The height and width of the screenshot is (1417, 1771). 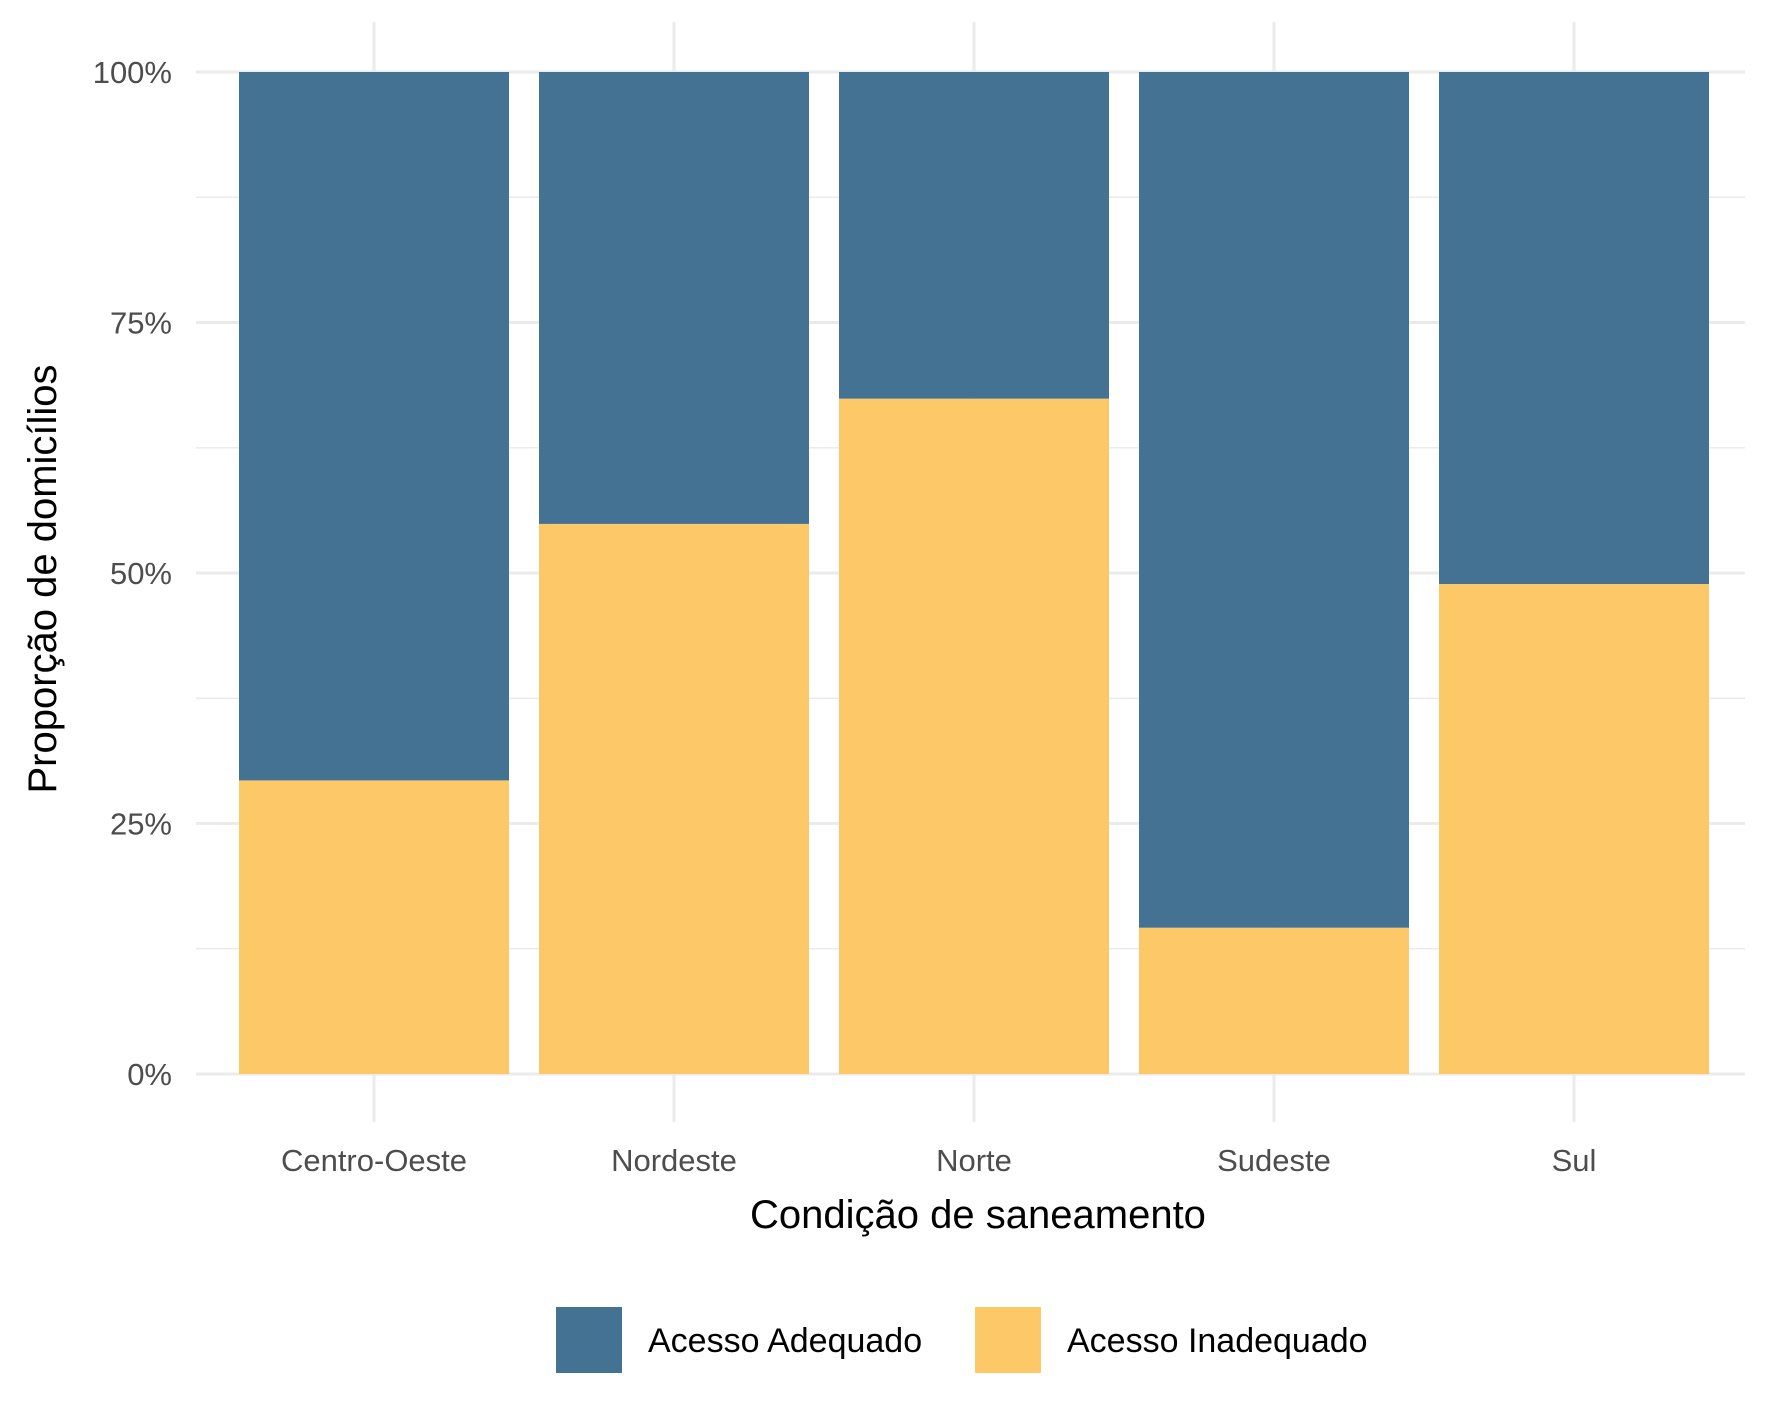 I want to click on y-tick-label: 25%, so click(x=141, y=824).